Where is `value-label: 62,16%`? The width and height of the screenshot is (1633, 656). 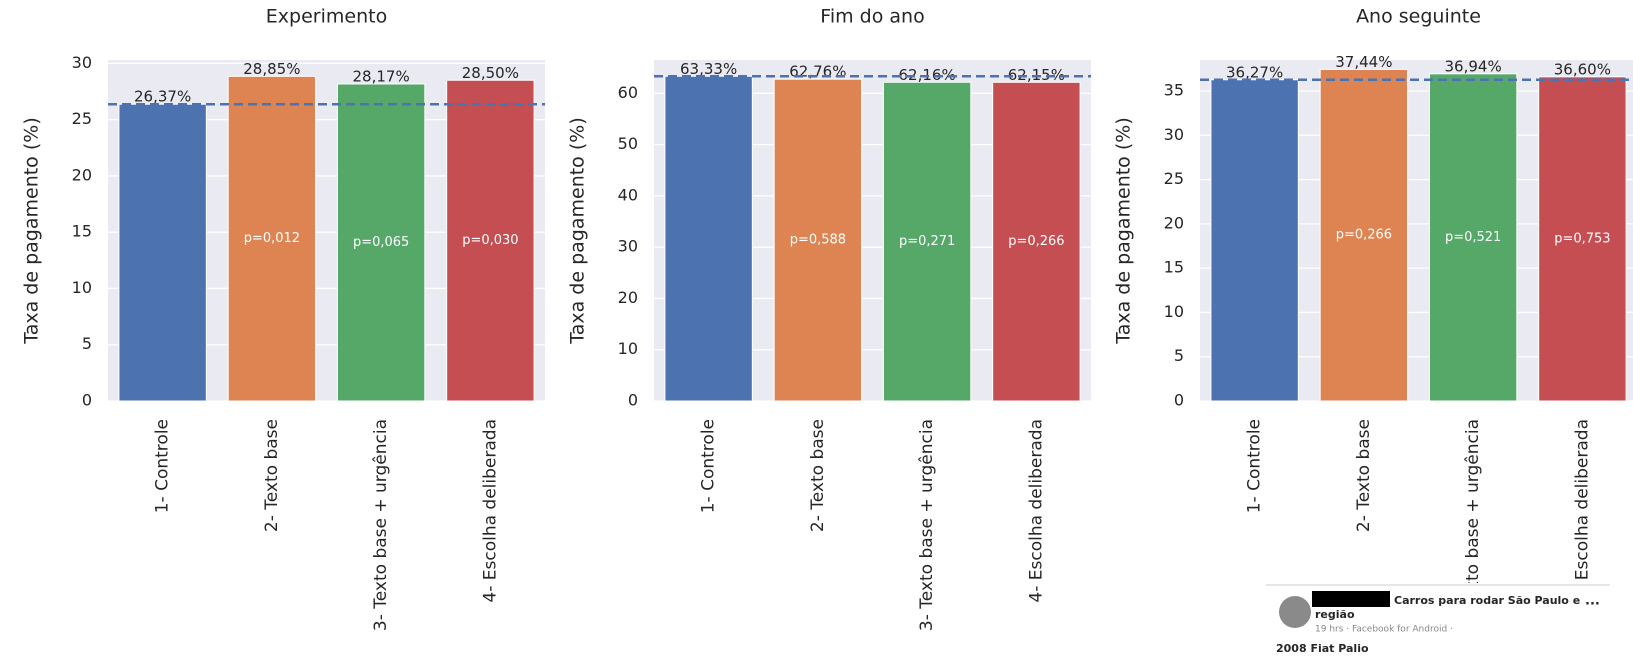 value-label: 62,16% is located at coordinates (927, 75).